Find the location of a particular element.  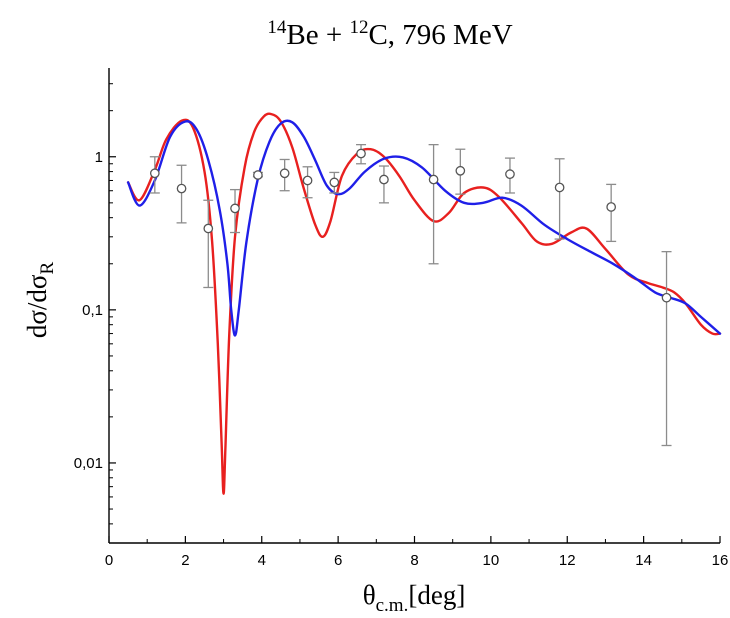

chart-title: 14Be + 12C, 796 MeV is located at coordinates (389, 34).